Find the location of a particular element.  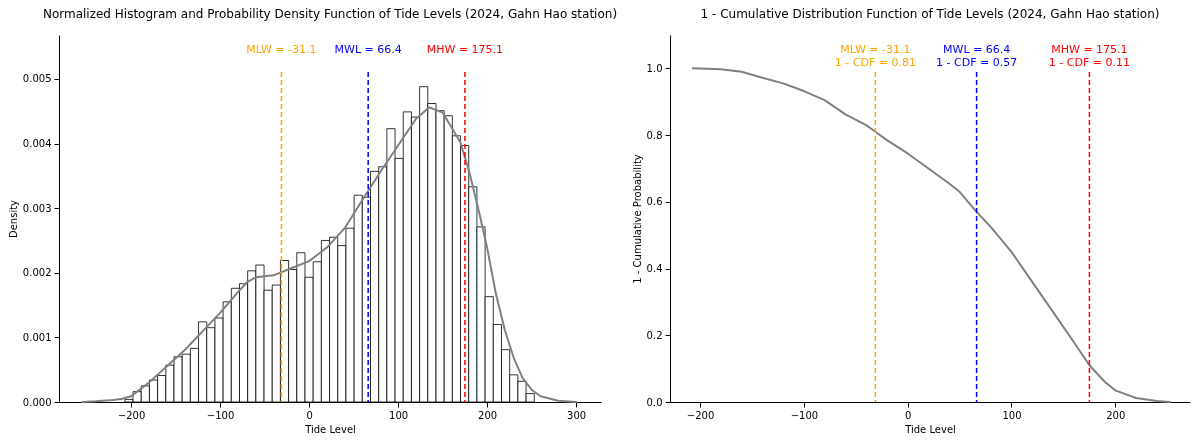

y-axis-title: Density is located at coordinates (13, 219).